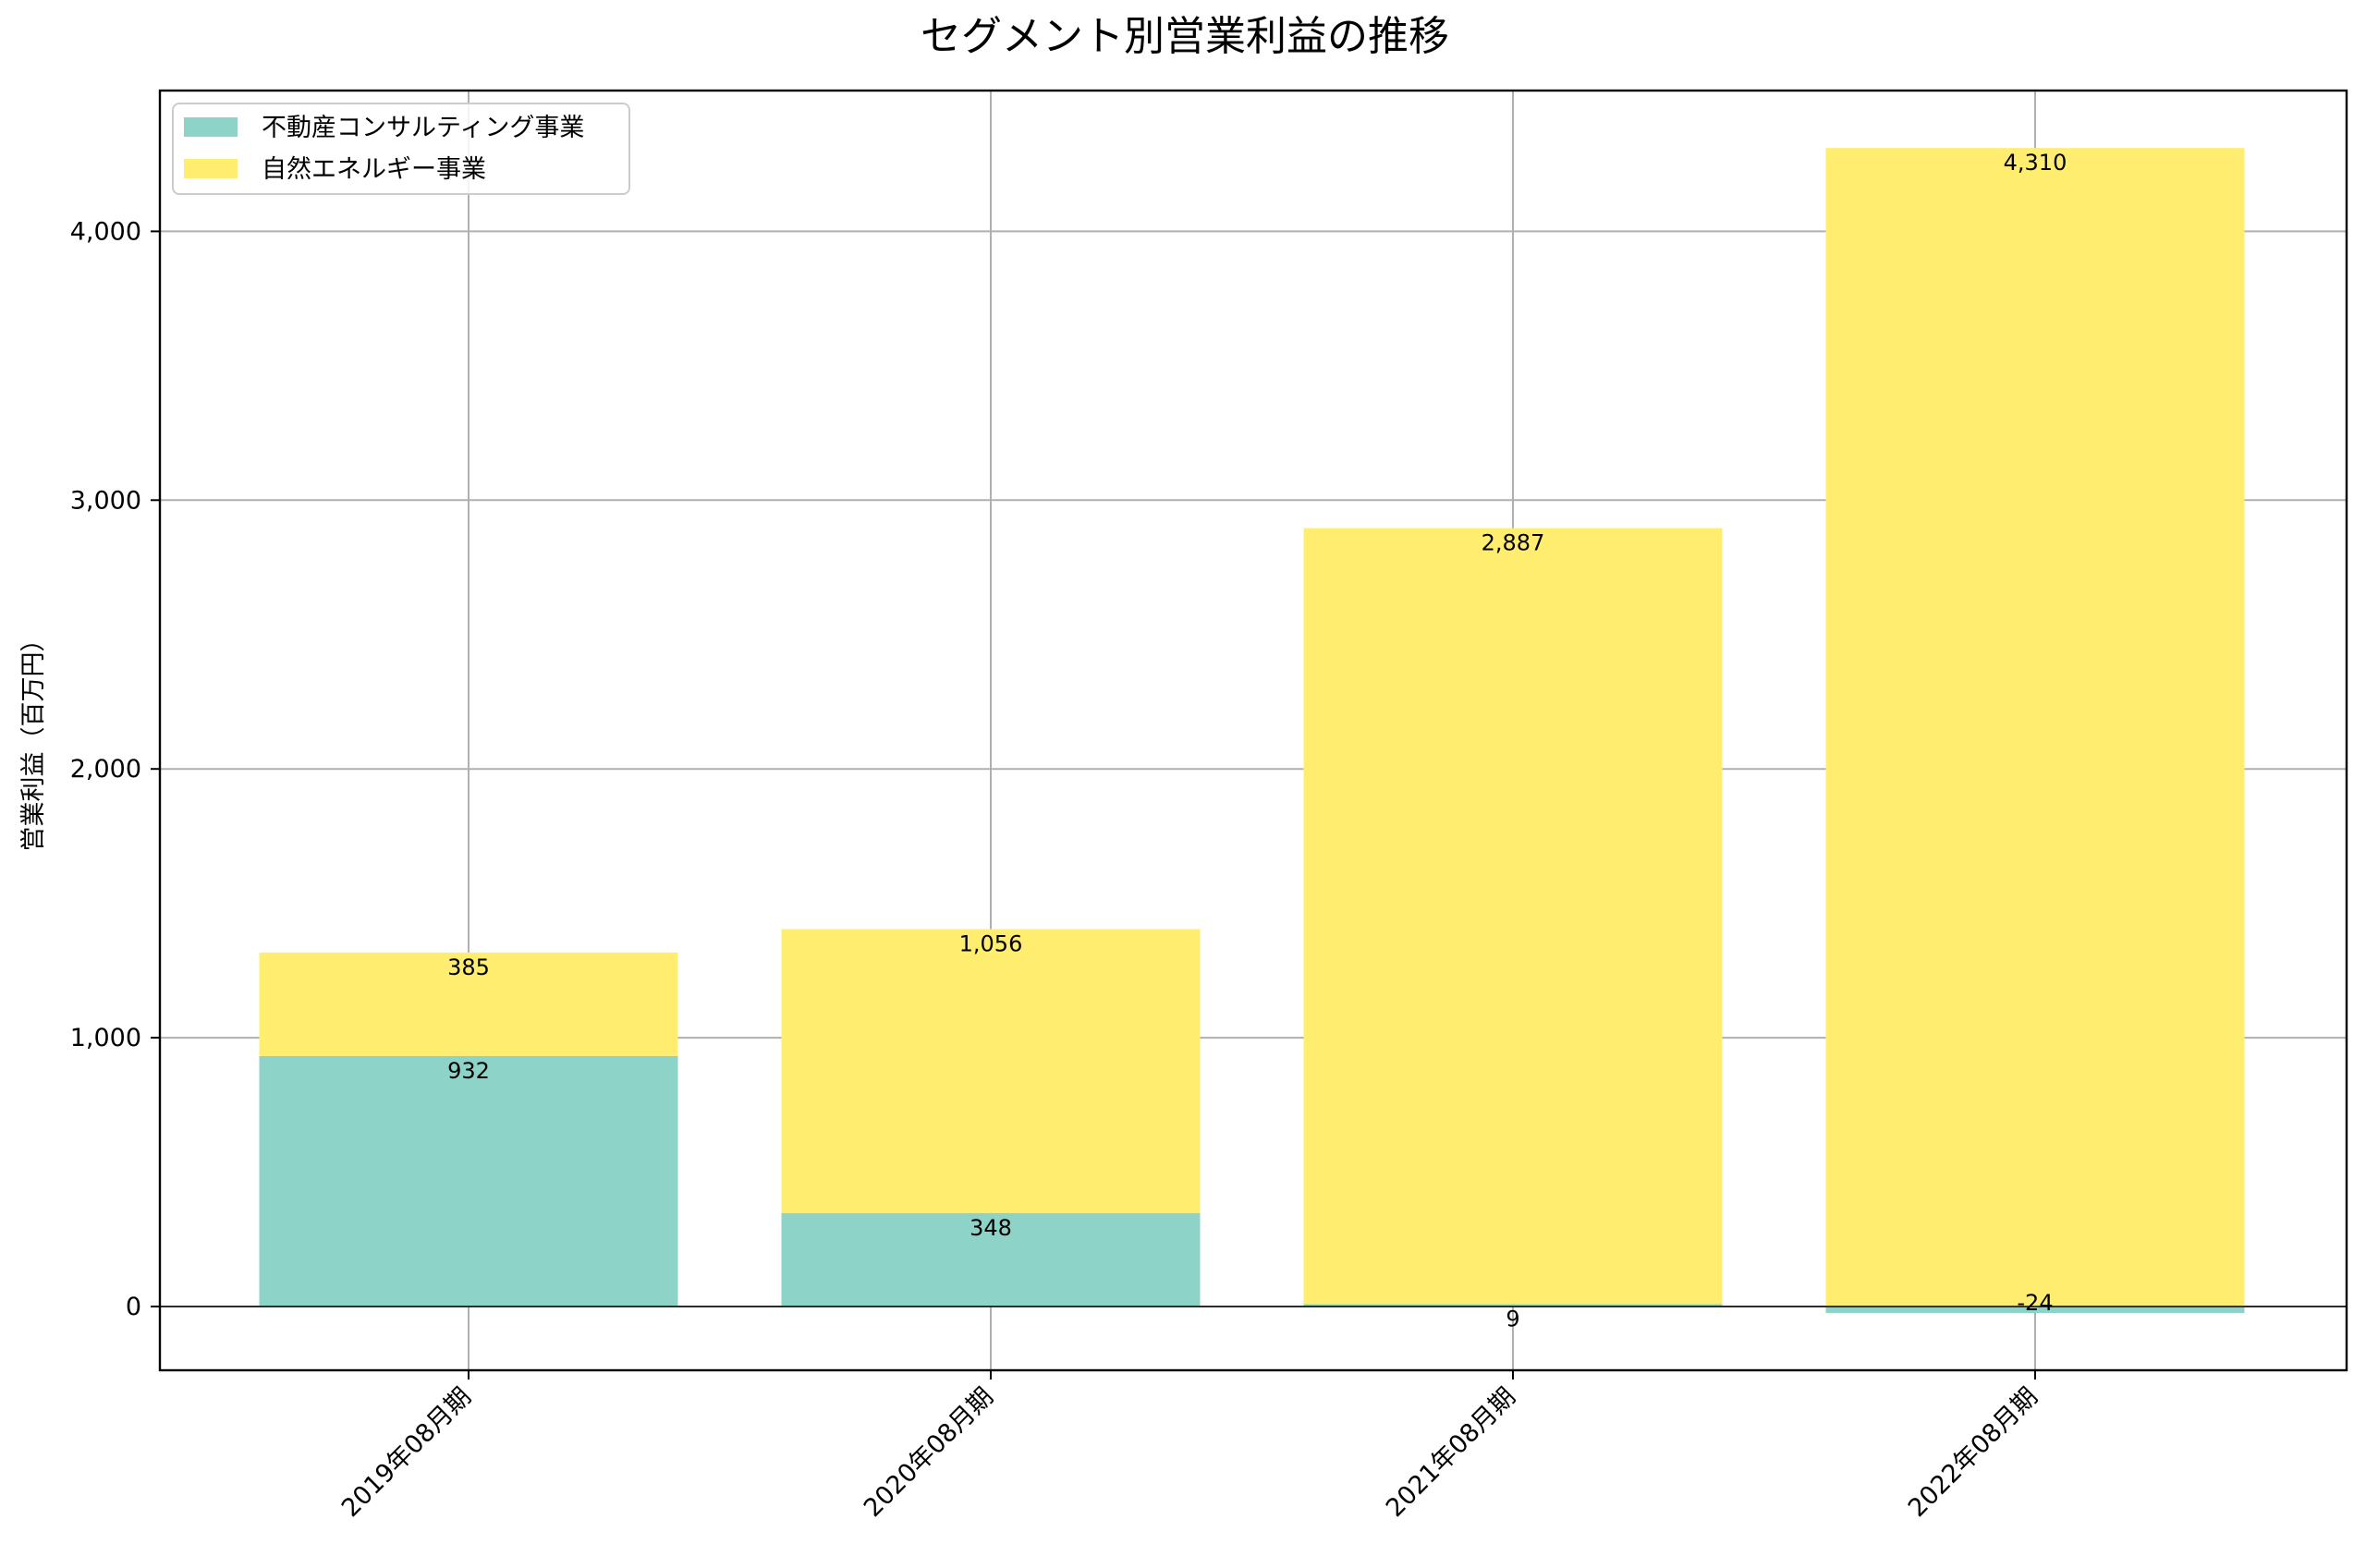 The width and height of the screenshot is (2366, 1568). What do you see at coordinates (105, 1038) in the screenshot?
I see `y-tick-label: 1,000` at bounding box center [105, 1038].